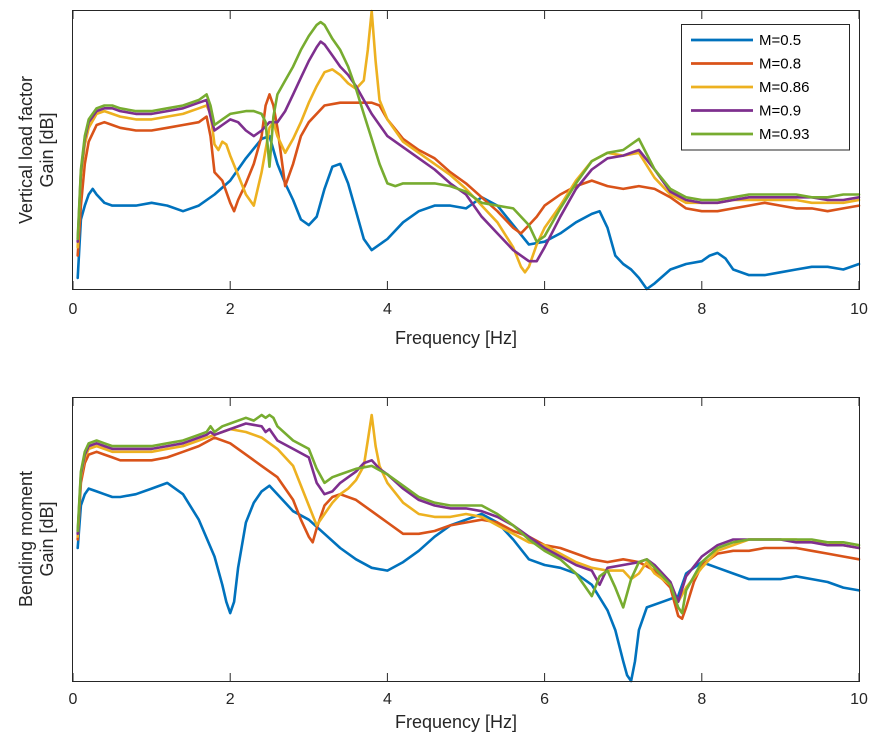  I want to click on y-axis-label-line-1: Vertical load factor, so click(26, 150).